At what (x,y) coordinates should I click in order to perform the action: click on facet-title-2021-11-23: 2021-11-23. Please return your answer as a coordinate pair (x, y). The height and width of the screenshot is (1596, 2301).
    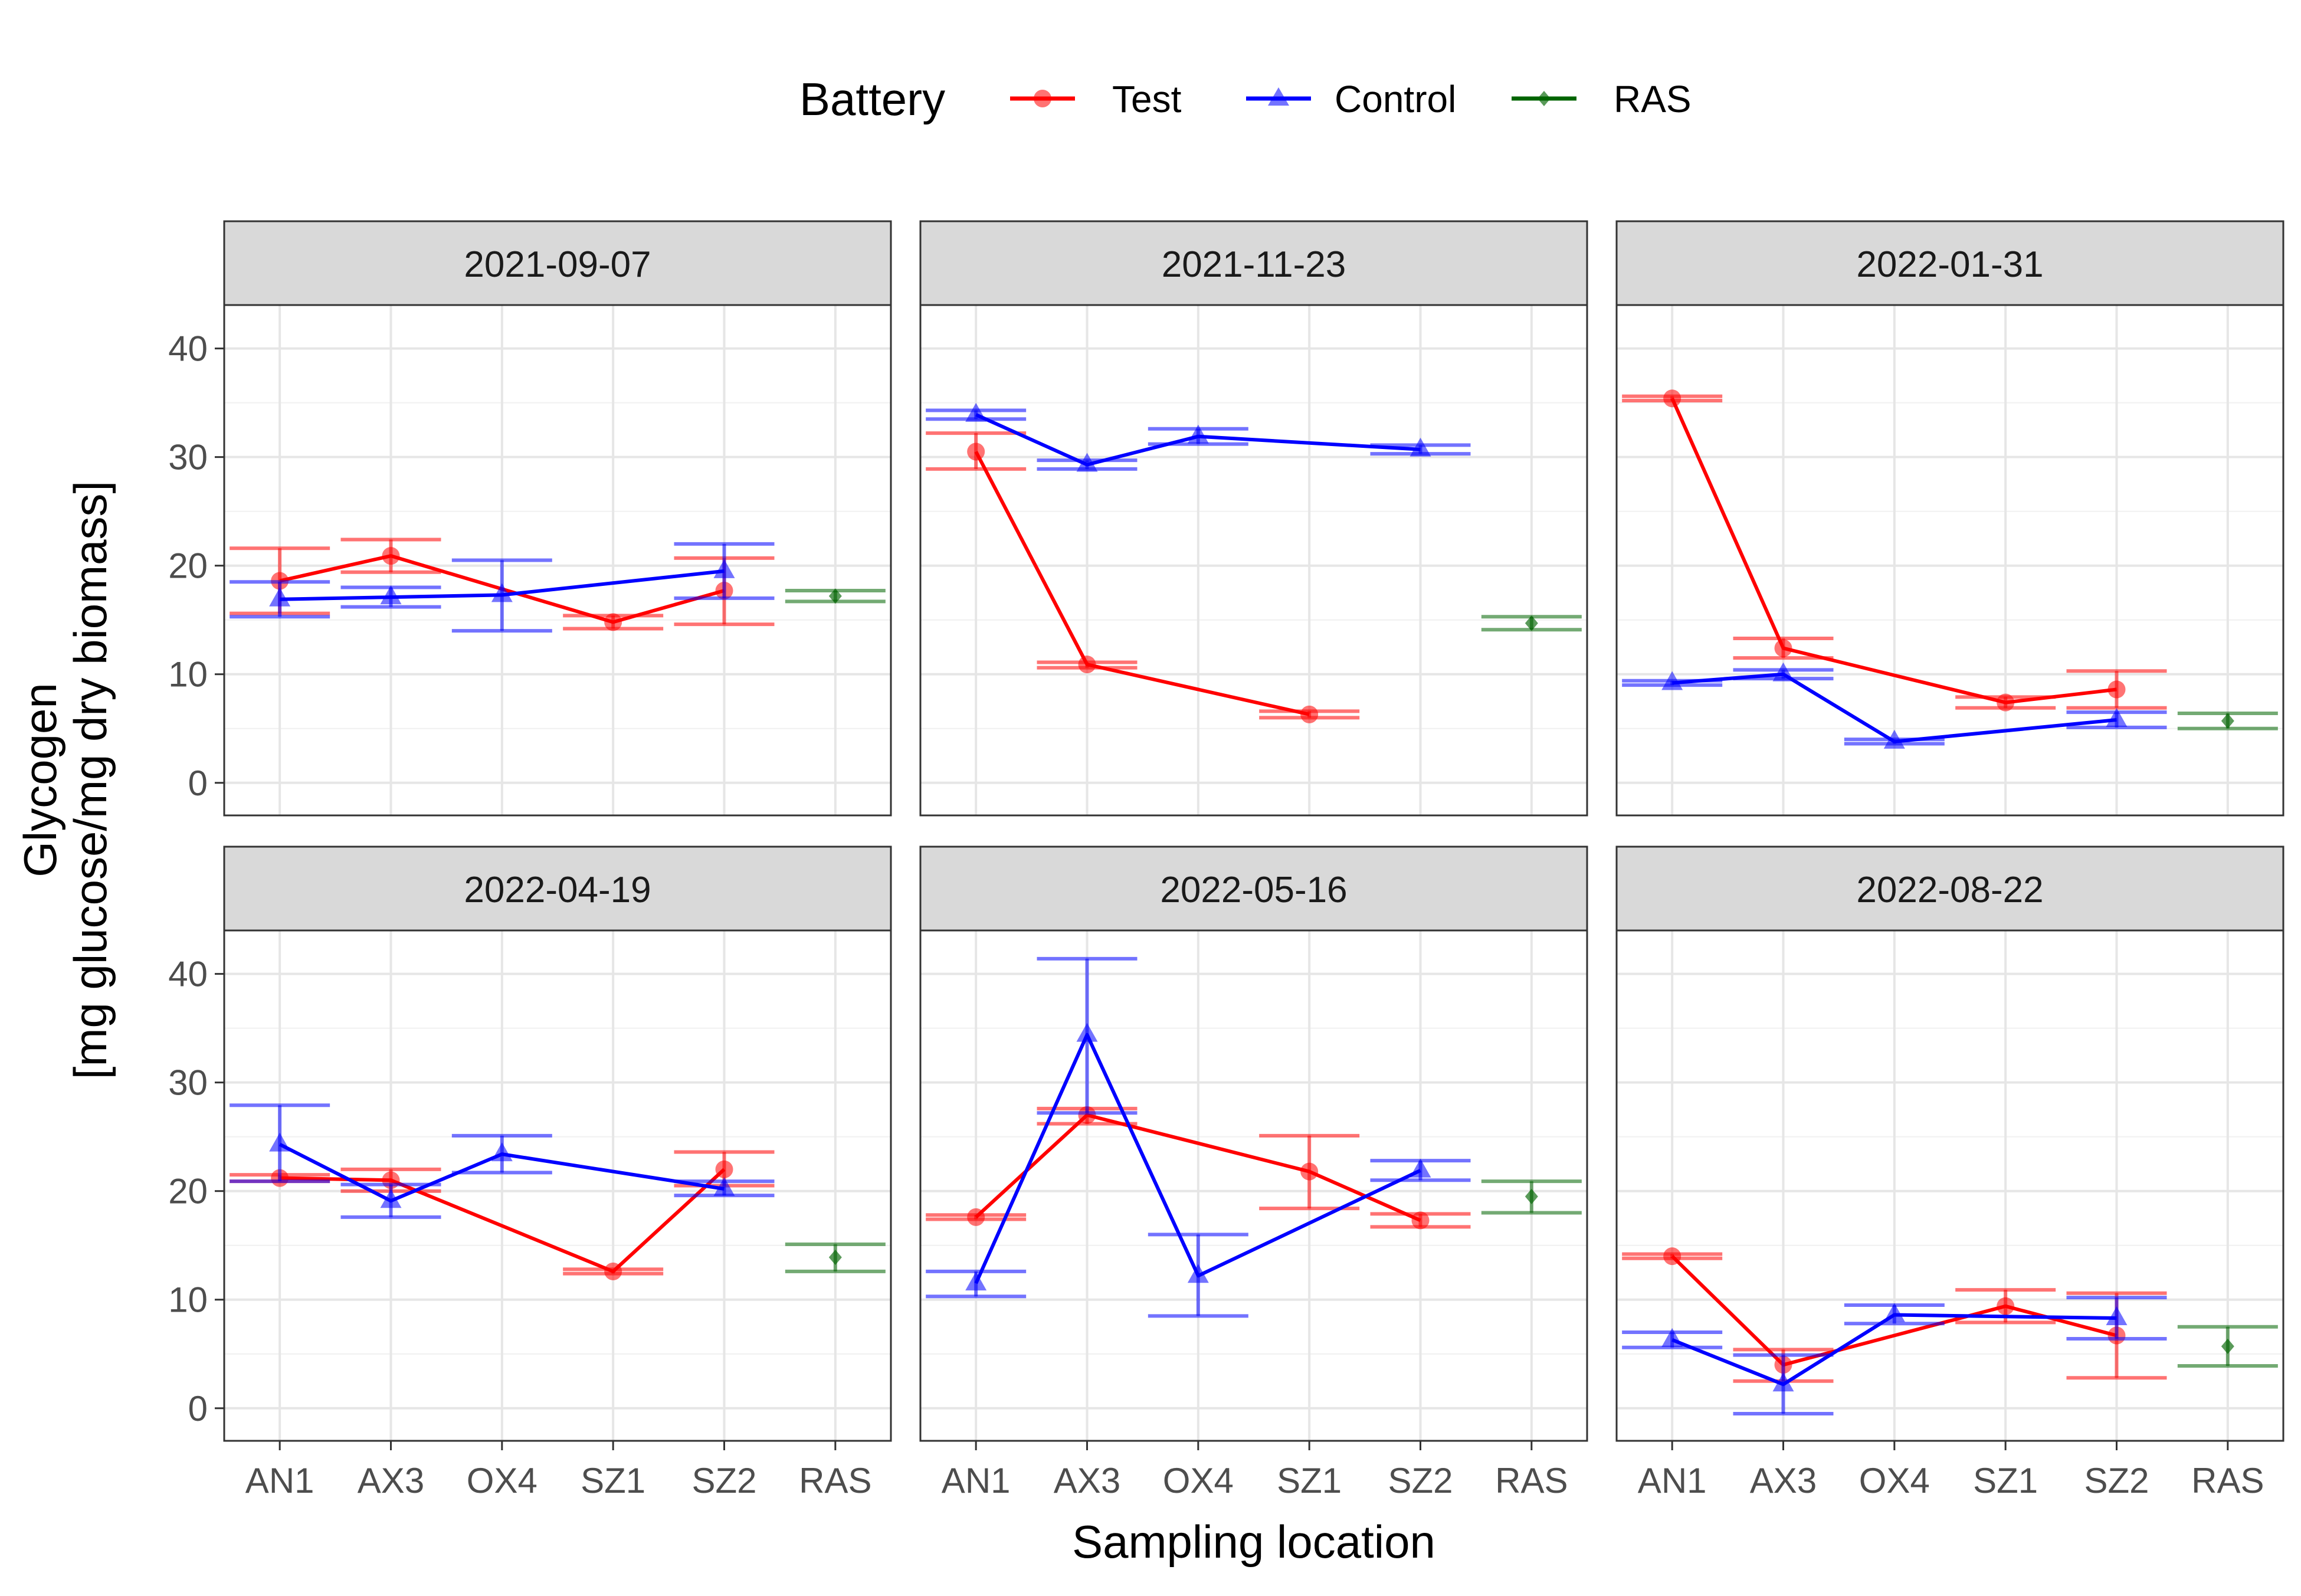
    Looking at the image, I should click on (1254, 264).